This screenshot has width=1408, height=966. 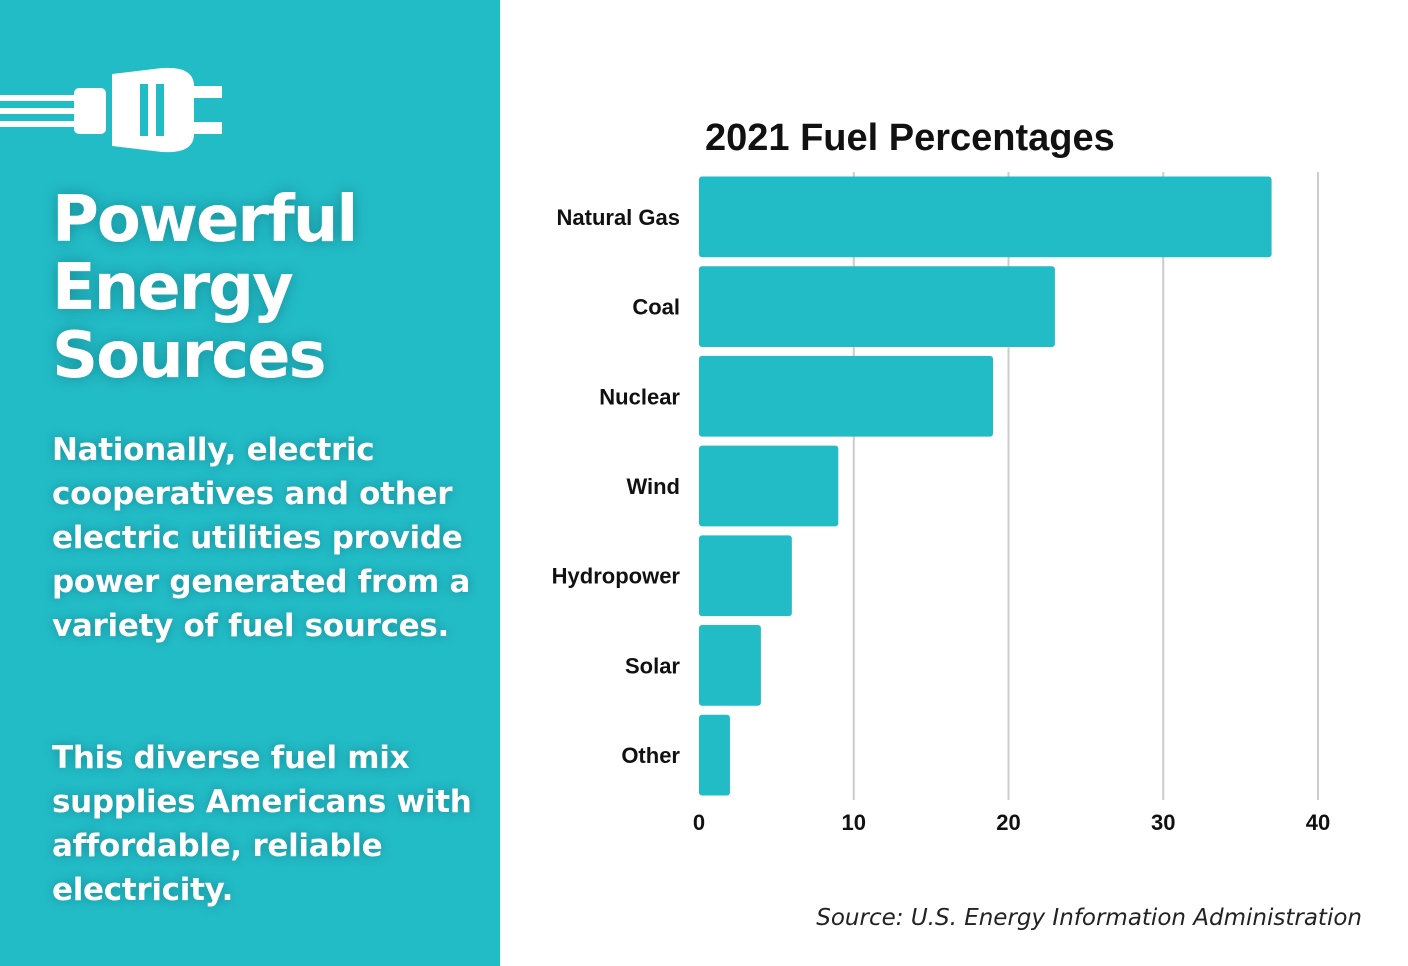 I want to click on bar-hydropower, so click(x=745, y=576).